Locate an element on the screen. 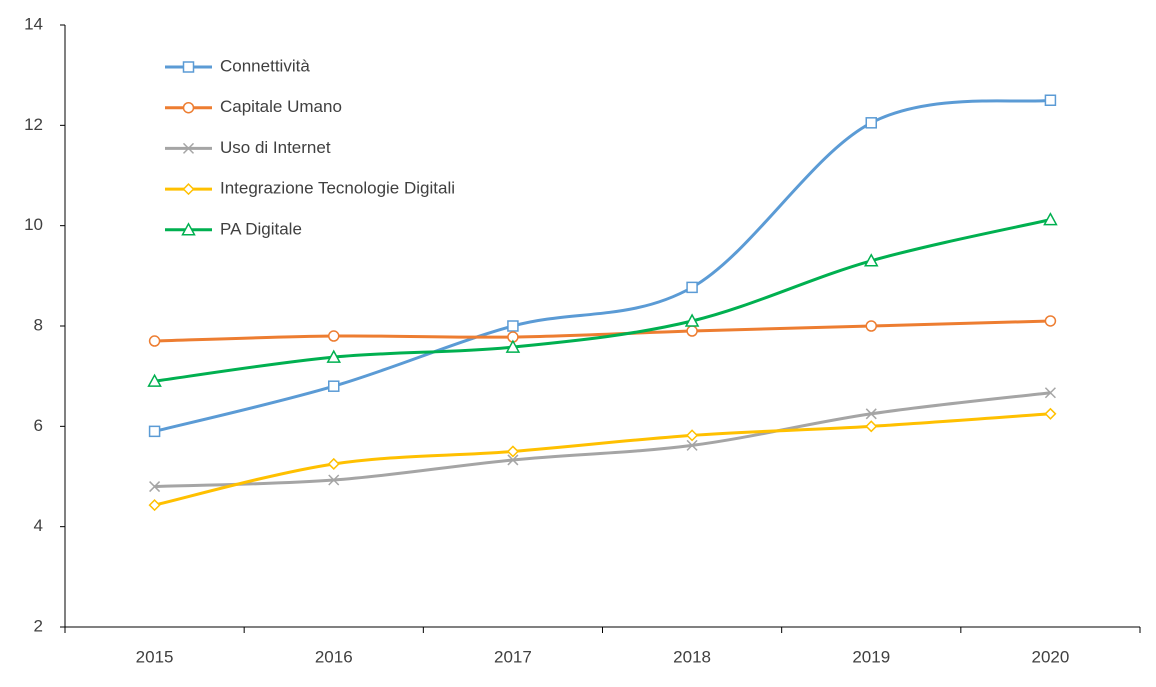  x-tick-label: 2017 is located at coordinates (513, 656).